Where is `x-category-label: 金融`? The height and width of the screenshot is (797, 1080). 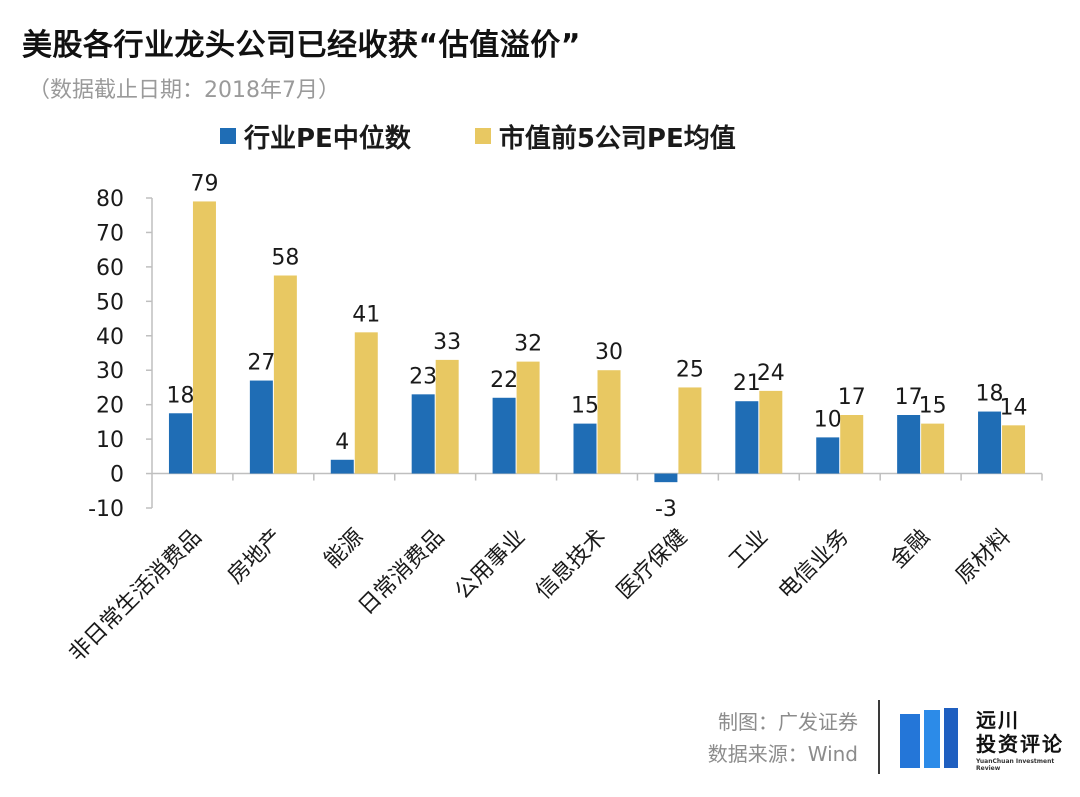 x-category-label: 金融 is located at coordinates (910, 549).